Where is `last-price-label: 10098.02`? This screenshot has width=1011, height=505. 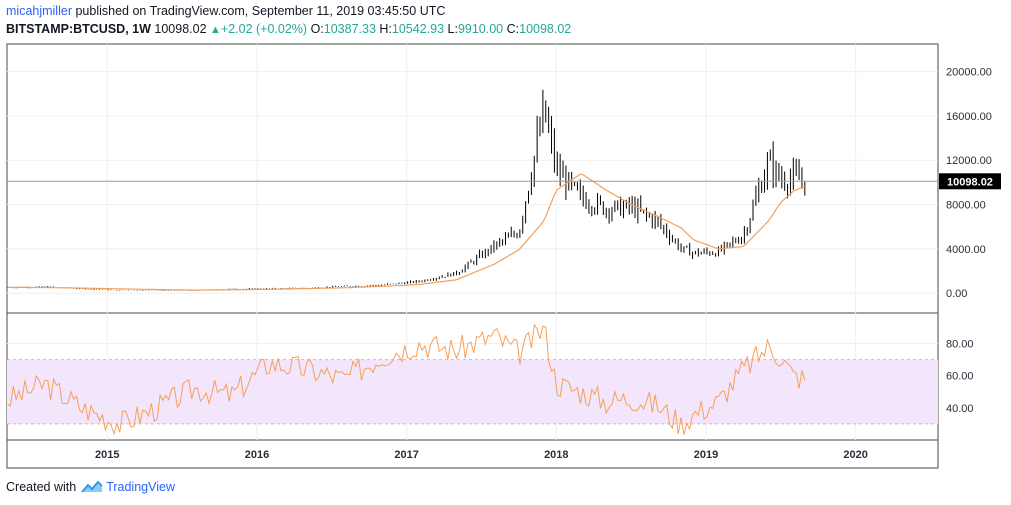 last-price-label: 10098.02 is located at coordinates (970, 182).